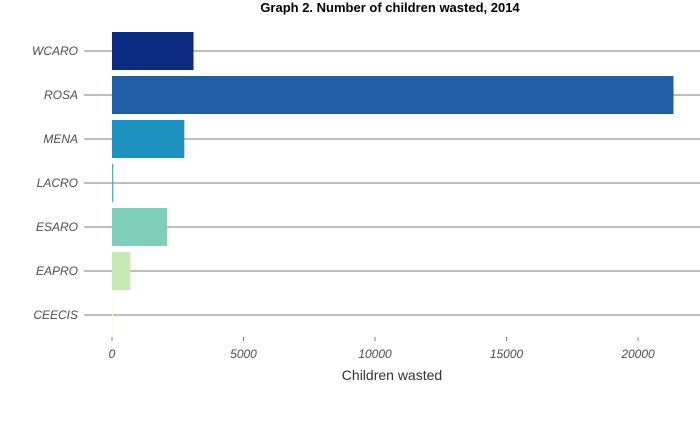  I want to click on bar-rosa, so click(393, 95).